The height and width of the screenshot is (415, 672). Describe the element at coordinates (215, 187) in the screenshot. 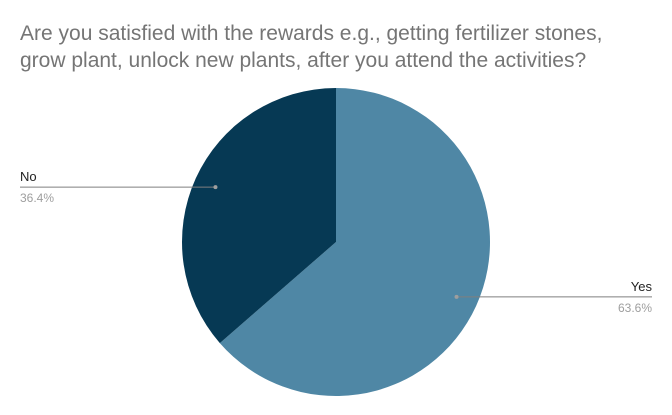

I see `leader-dot-no` at that location.